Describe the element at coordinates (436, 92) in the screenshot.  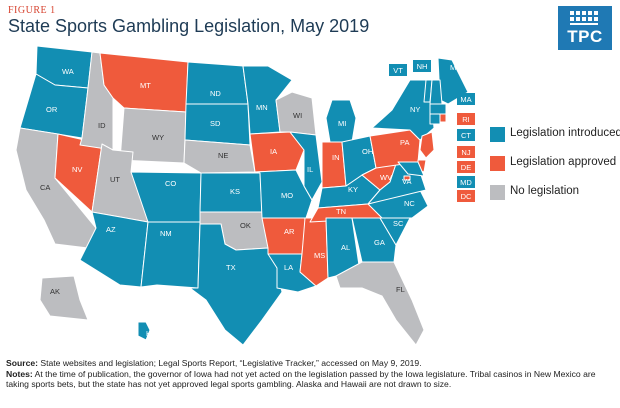
I see `state-nh` at that location.